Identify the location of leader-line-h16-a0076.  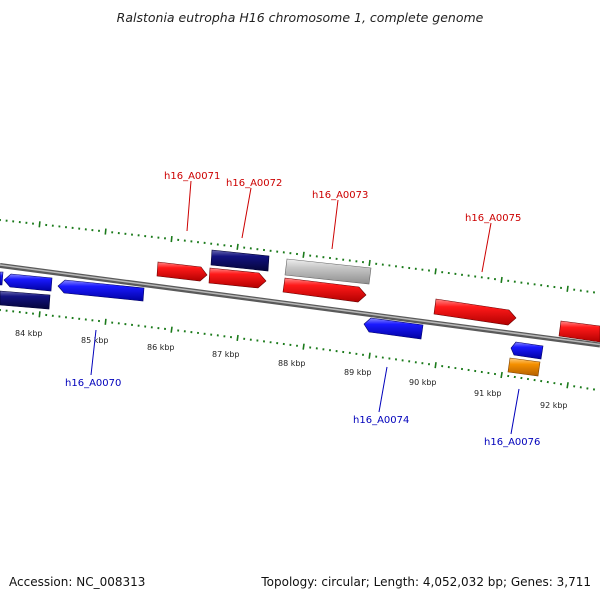
(515, 411).